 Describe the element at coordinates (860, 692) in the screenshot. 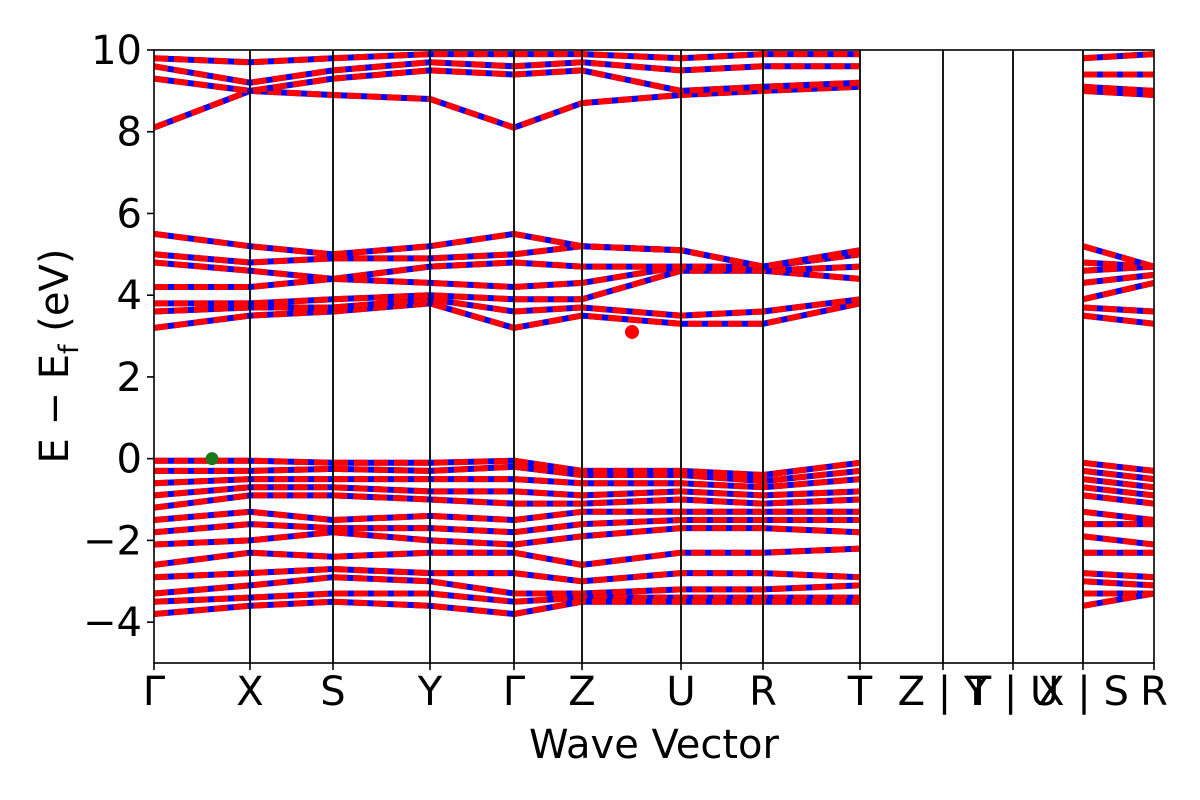

I see `x-tick-label: T` at that location.